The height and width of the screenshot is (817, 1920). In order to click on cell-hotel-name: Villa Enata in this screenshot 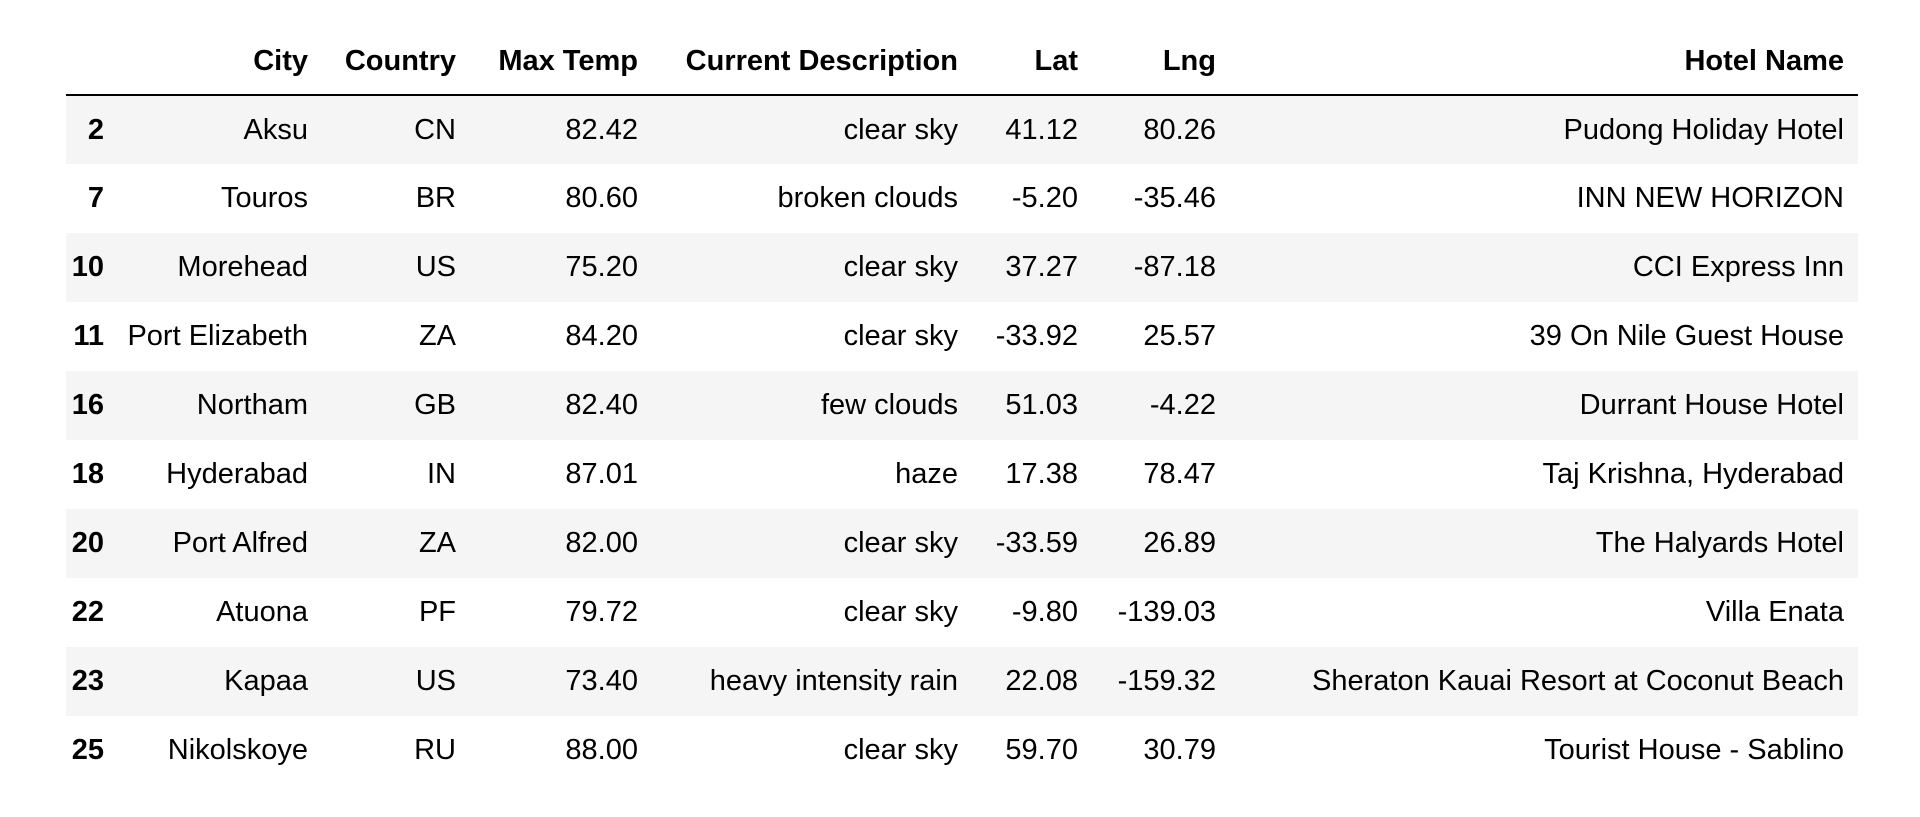, I will do `click(1774, 612)`.